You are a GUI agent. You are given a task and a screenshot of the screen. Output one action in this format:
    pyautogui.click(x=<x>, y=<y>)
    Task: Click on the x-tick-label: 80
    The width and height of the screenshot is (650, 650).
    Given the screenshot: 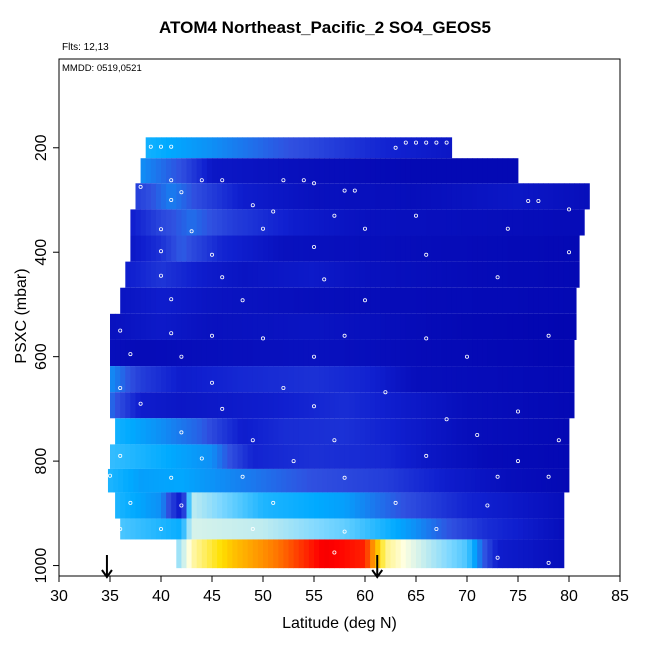 What is the action you would take?
    pyautogui.click(x=569, y=596)
    